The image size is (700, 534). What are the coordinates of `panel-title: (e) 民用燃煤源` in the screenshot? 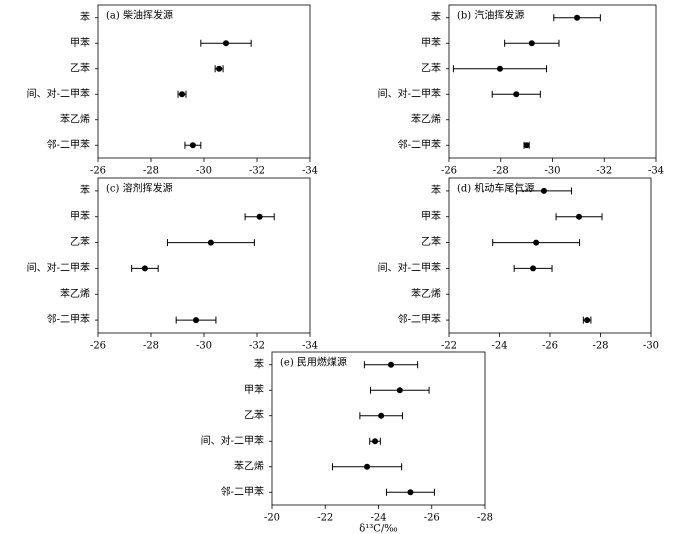 It's located at (313, 362).